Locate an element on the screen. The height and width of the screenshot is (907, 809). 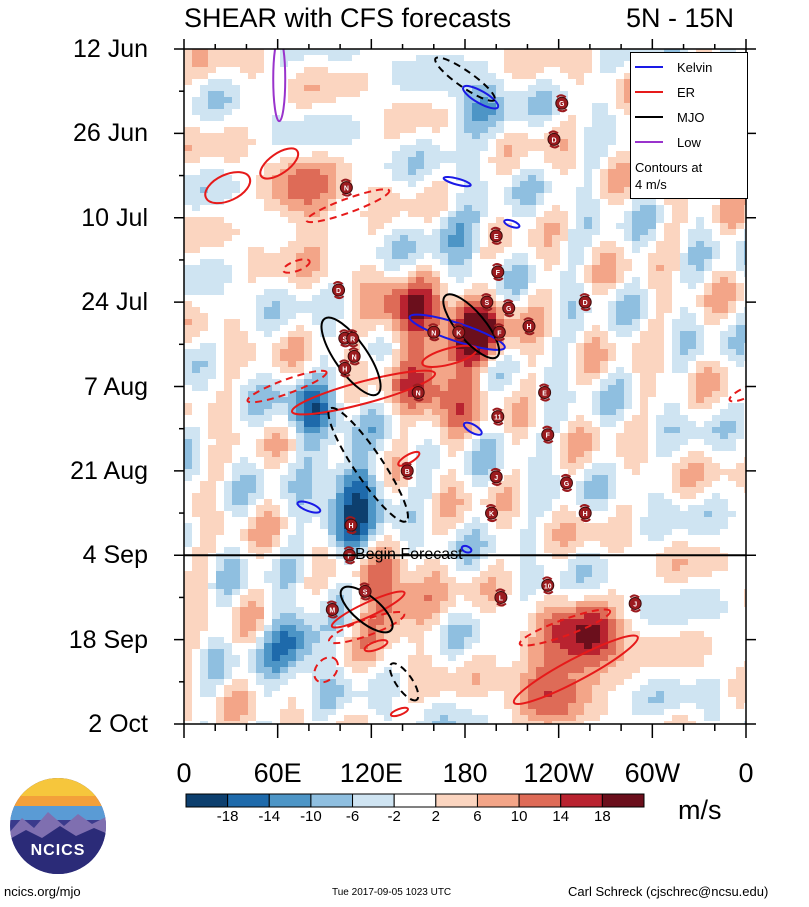
low-contour is located at coordinates (279, 86).